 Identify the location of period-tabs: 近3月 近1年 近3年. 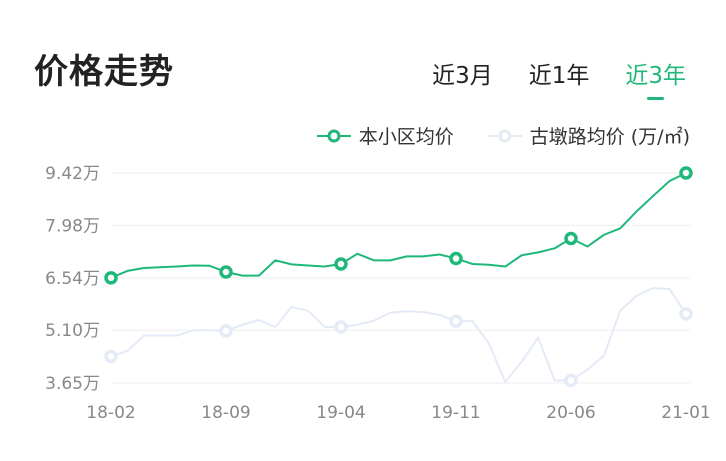
(559, 78).